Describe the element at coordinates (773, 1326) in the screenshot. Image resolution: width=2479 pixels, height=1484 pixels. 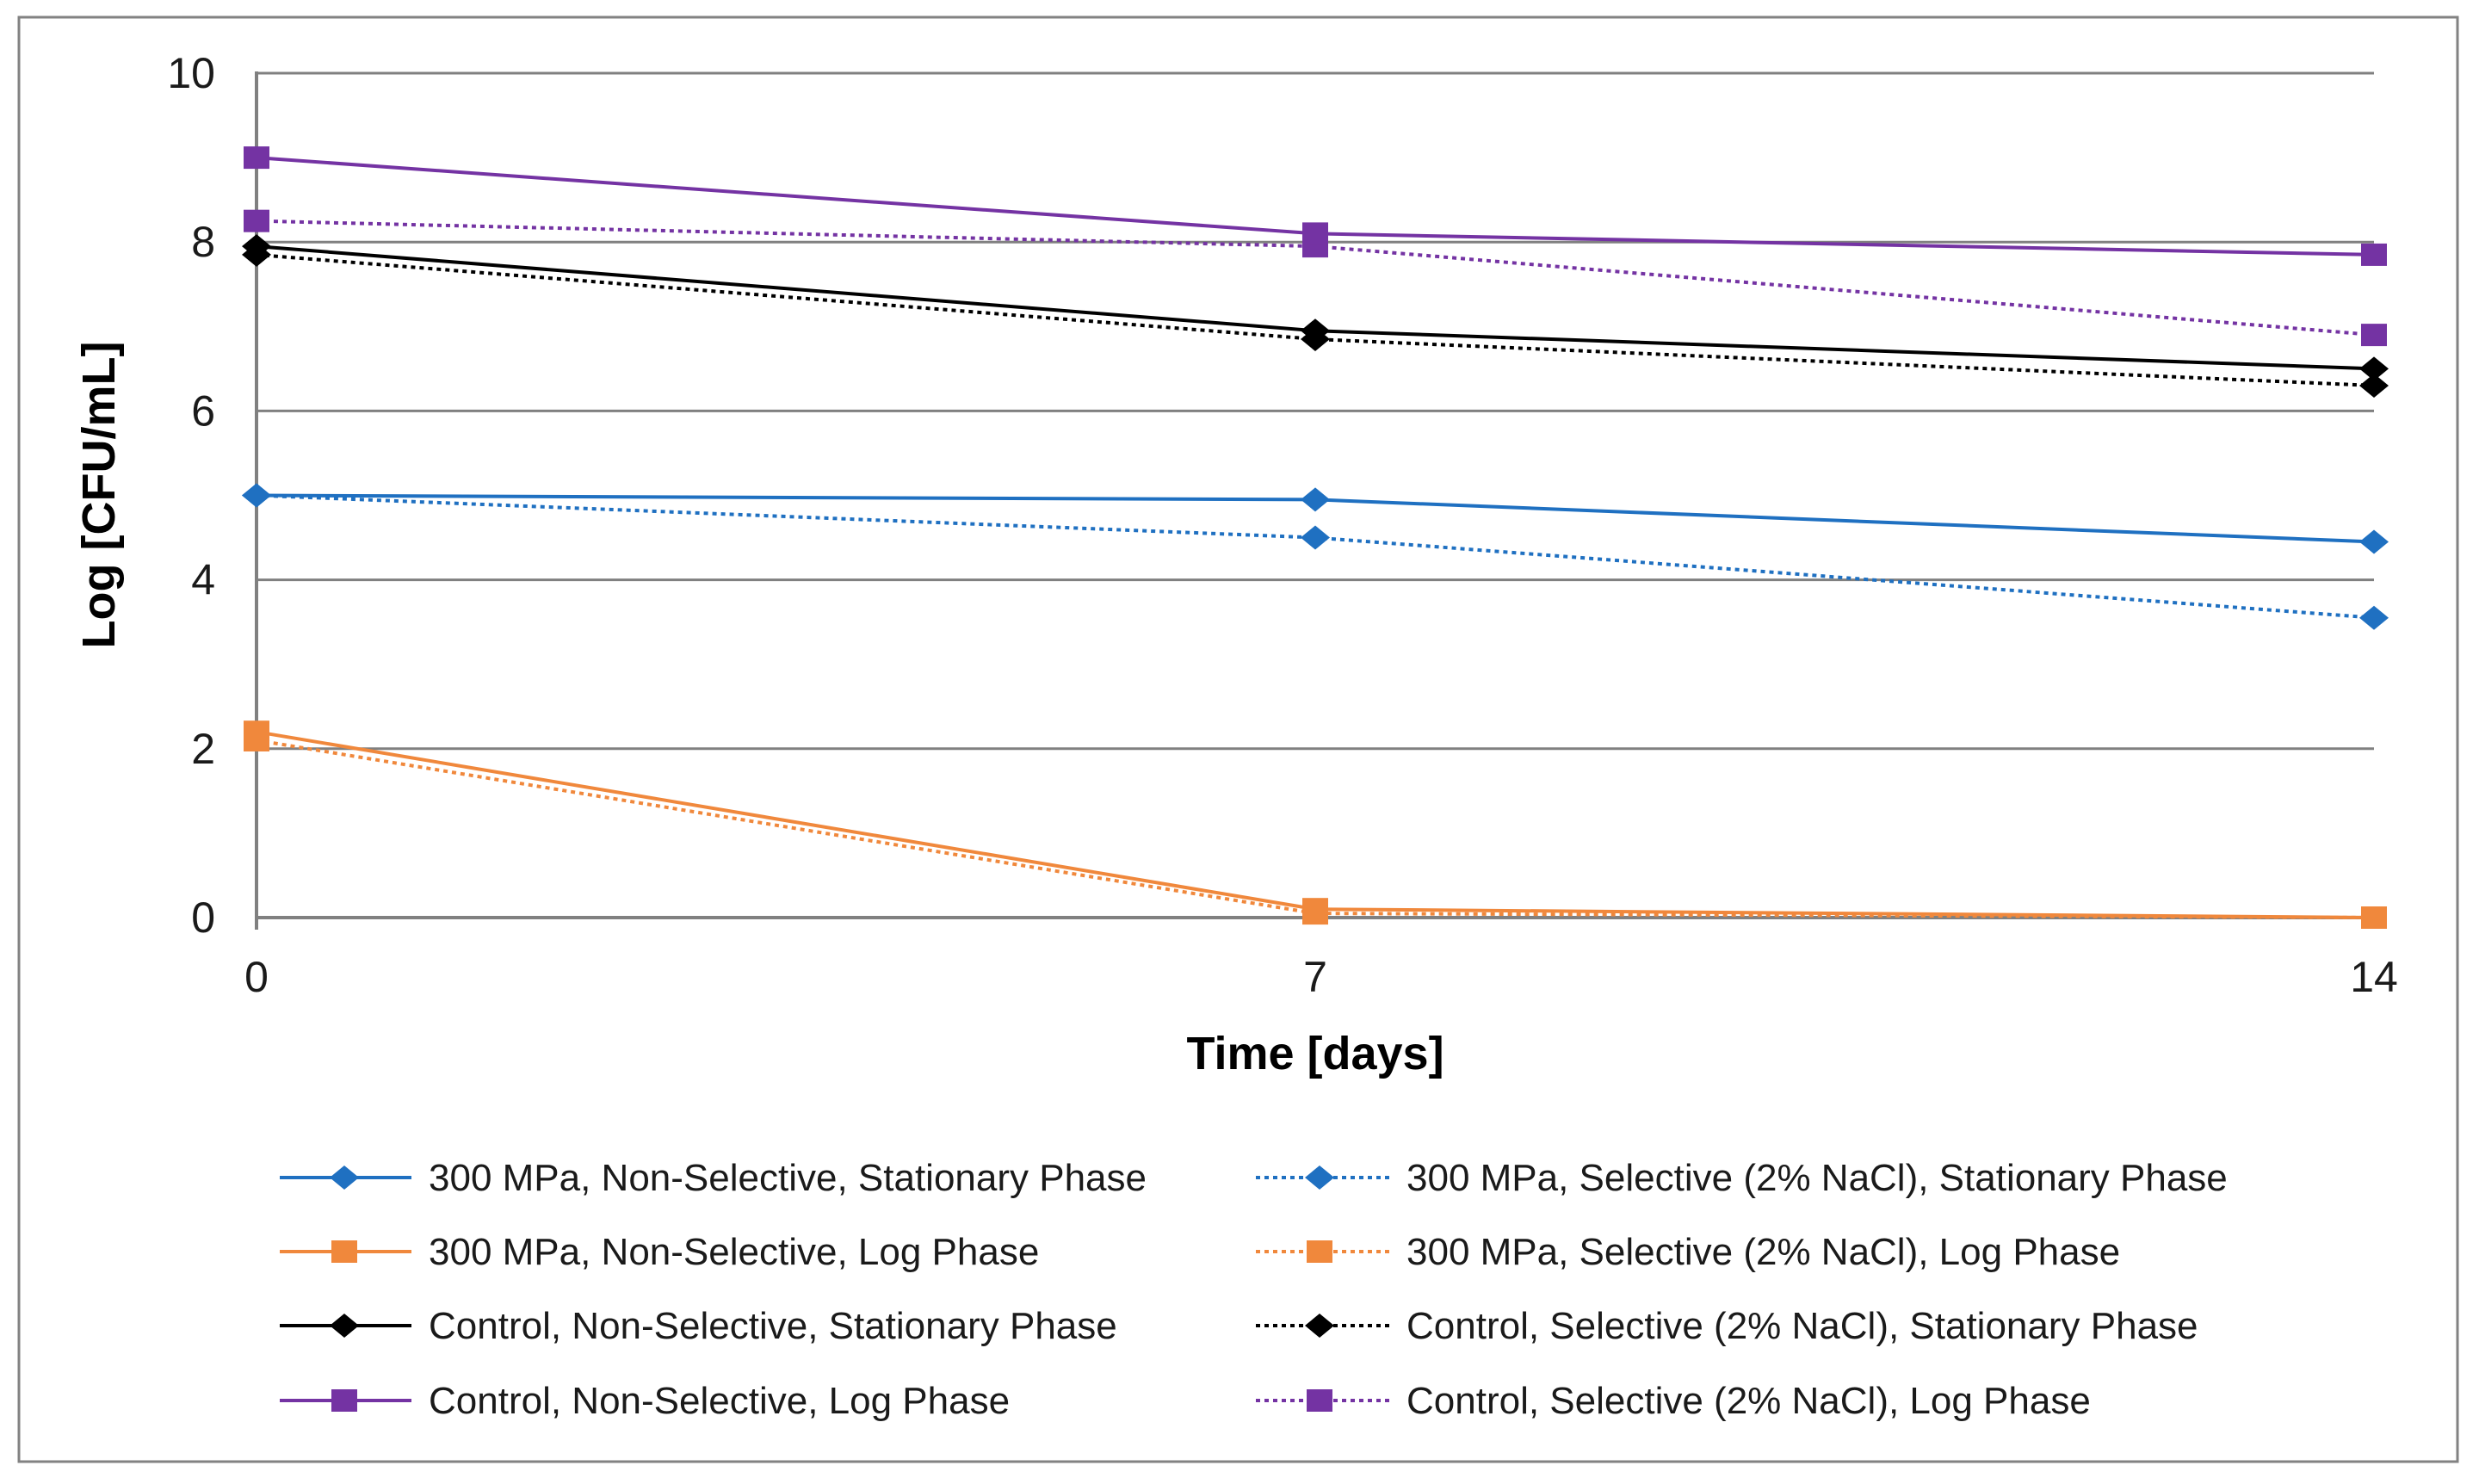
I see `legend-label: Control, Non-Selective, Stationary Phase` at that location.